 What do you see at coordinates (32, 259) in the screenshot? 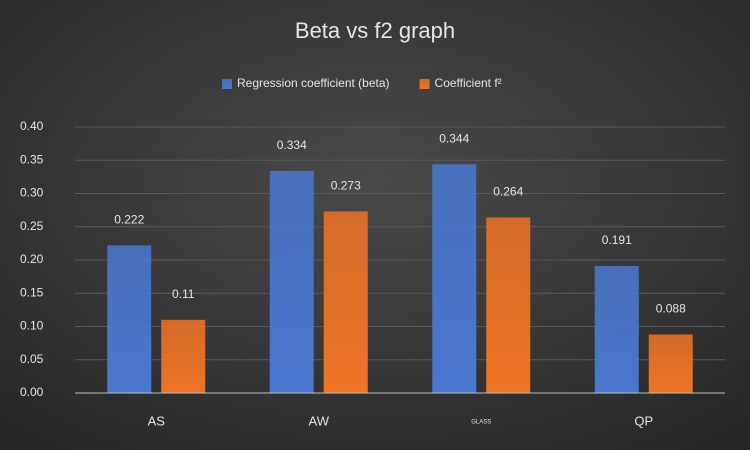
I see `y-tick-label: 0.20` at bounding box center [32, 259].